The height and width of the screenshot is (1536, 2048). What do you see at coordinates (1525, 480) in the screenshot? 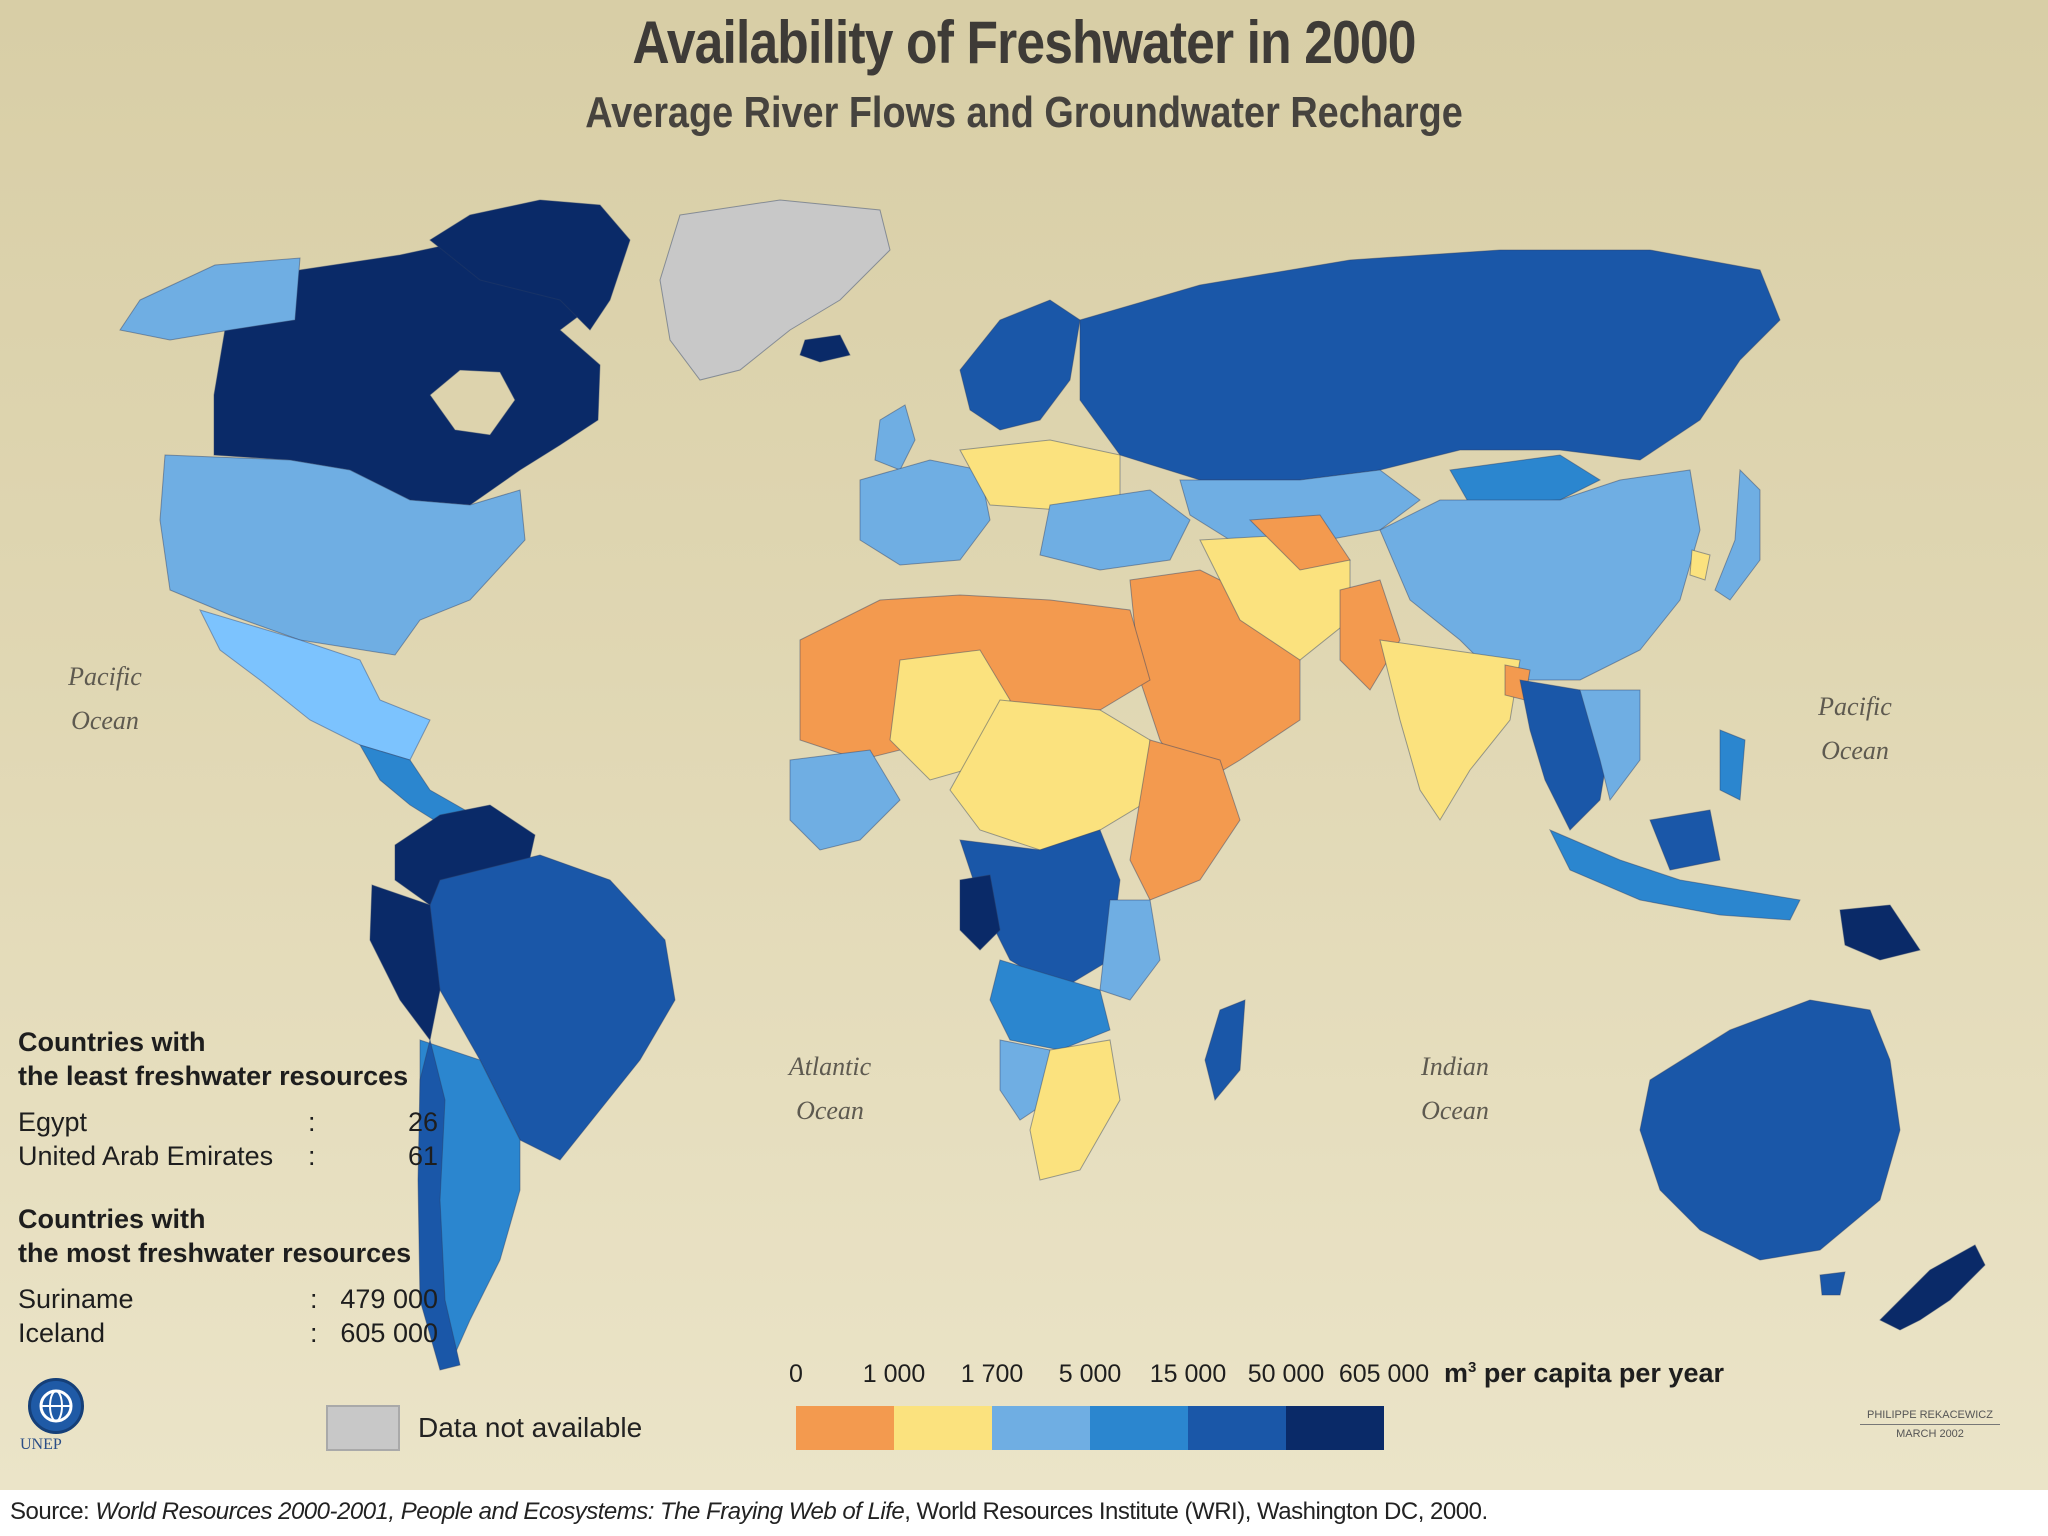
I see `region-mongolia` at bounding box center [1525, 480].